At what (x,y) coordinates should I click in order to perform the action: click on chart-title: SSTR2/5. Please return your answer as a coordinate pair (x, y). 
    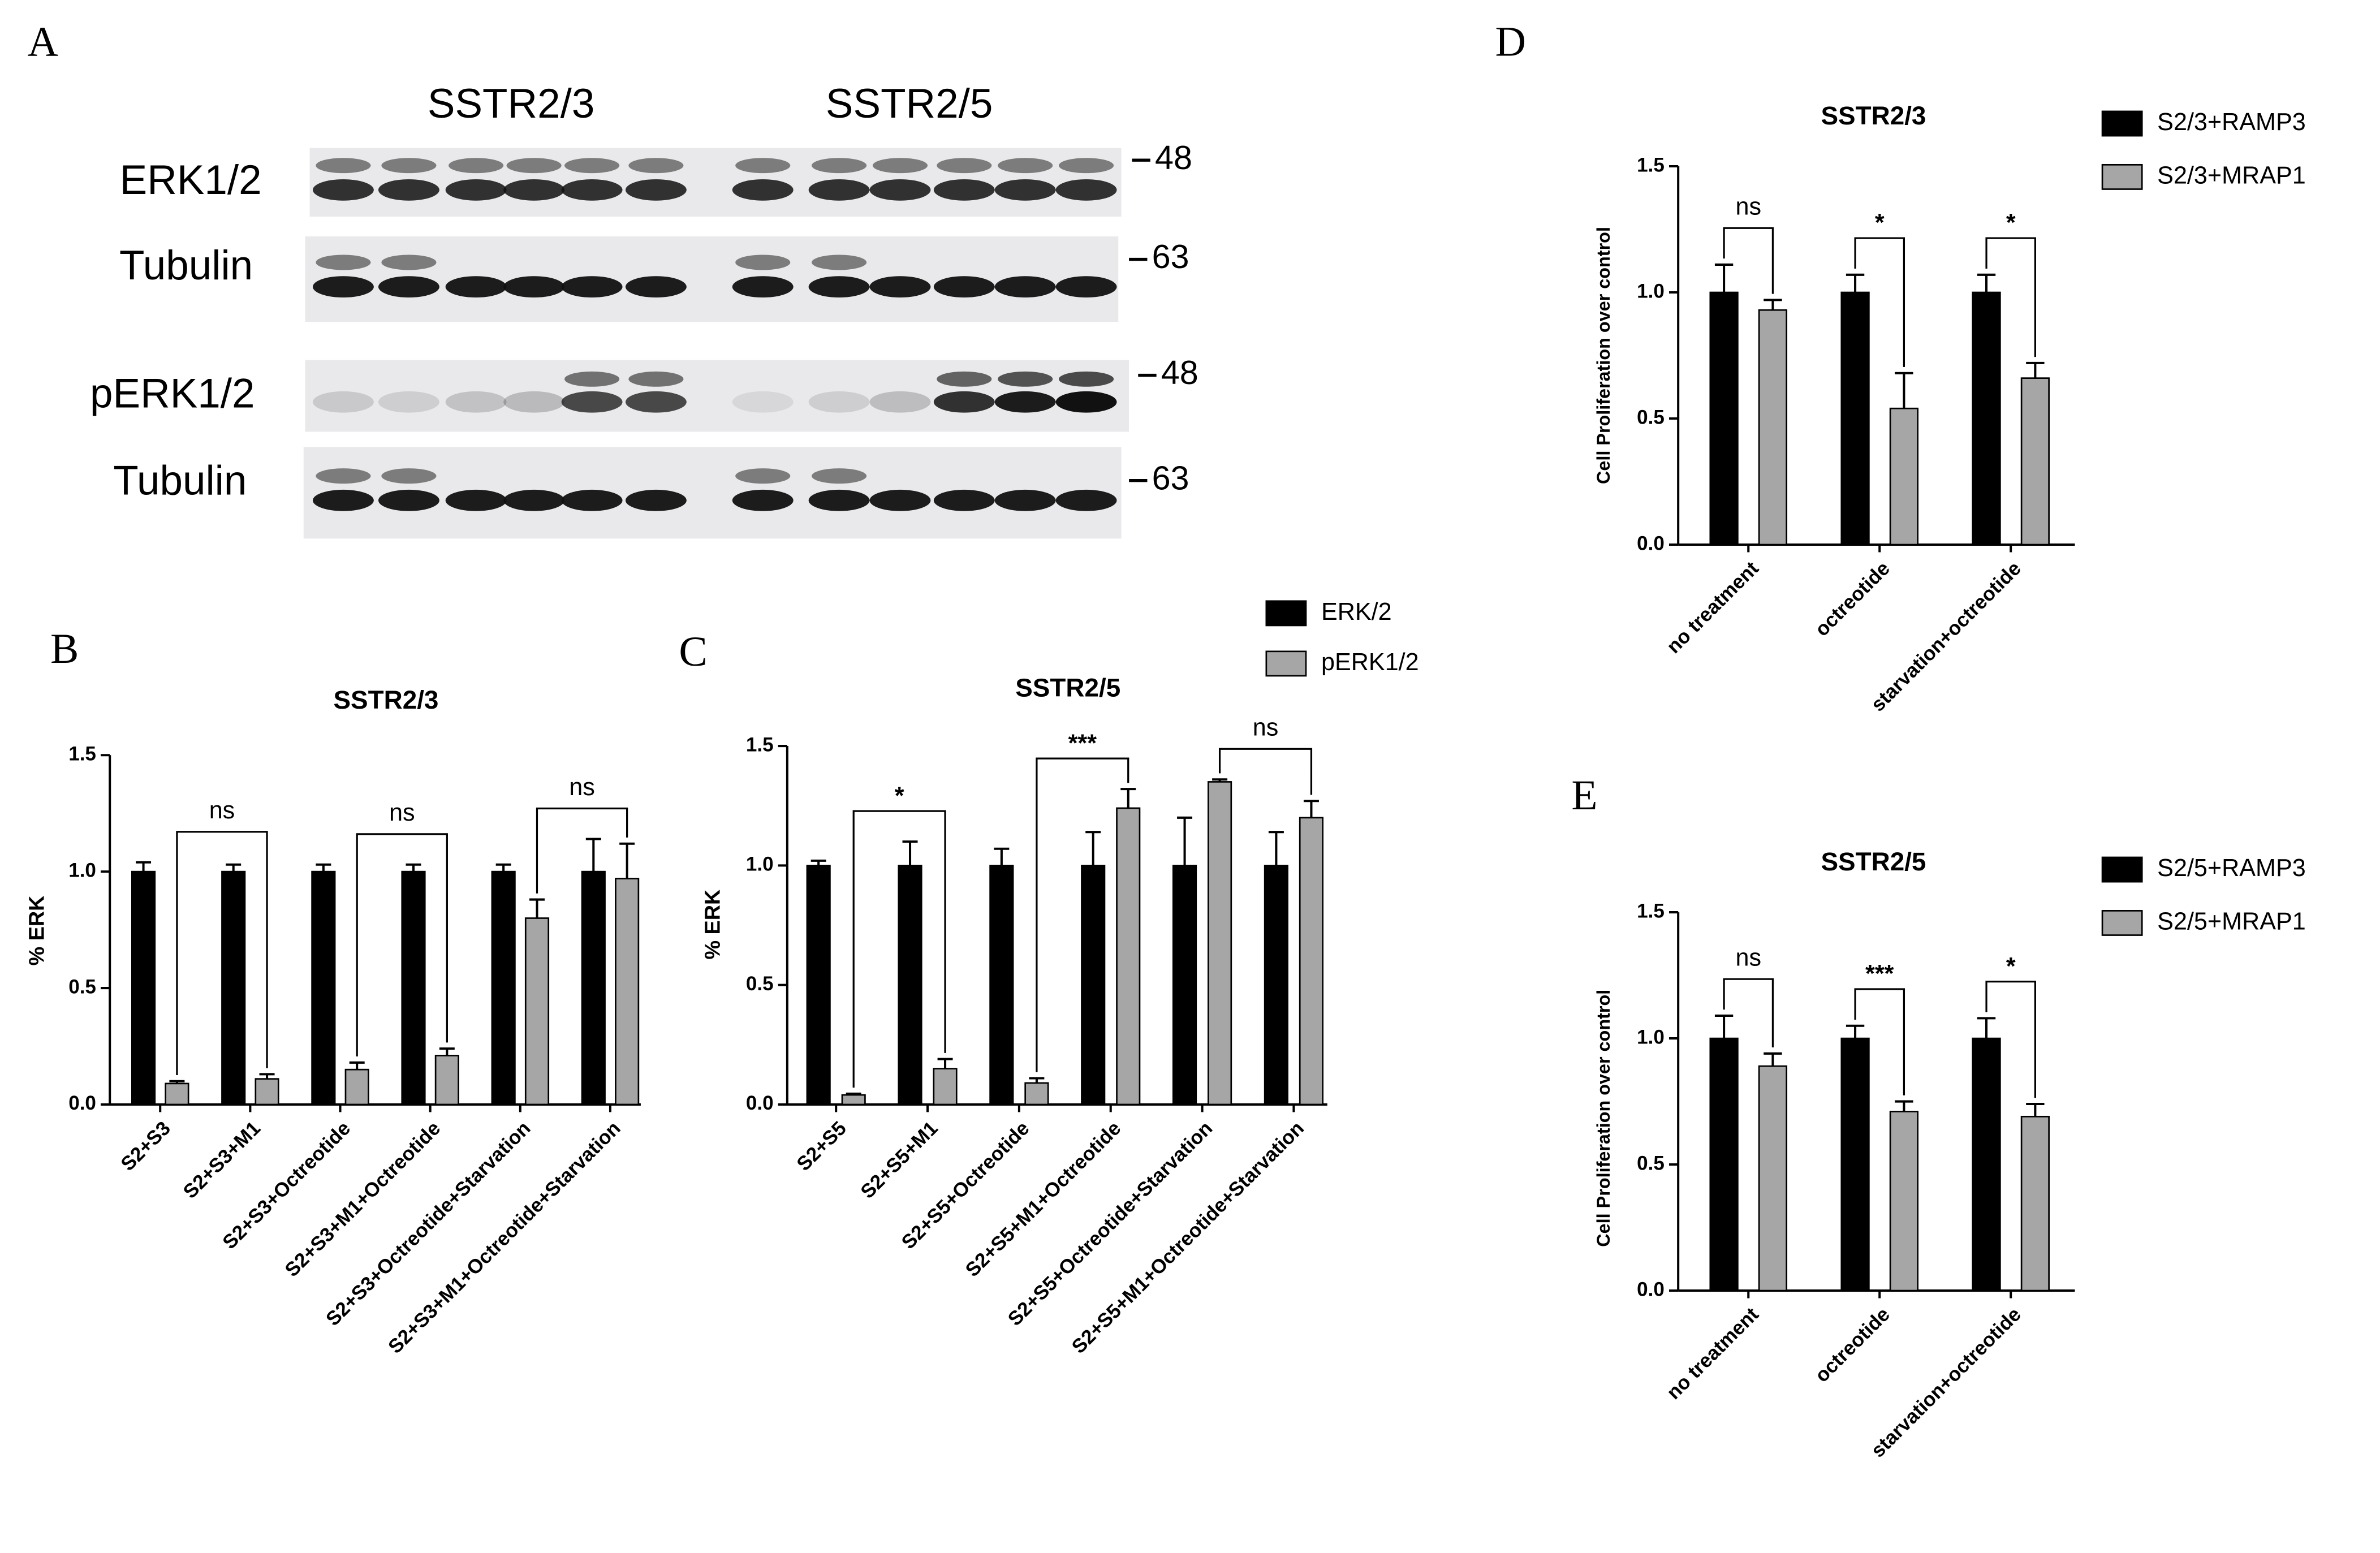
    Looking at the image, I should click on (1873, 861).